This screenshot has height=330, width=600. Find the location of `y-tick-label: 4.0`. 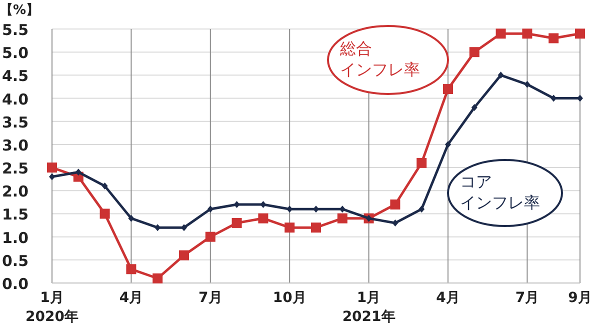

y-tick-label: 4.0 is located at coordinates (15, 99).